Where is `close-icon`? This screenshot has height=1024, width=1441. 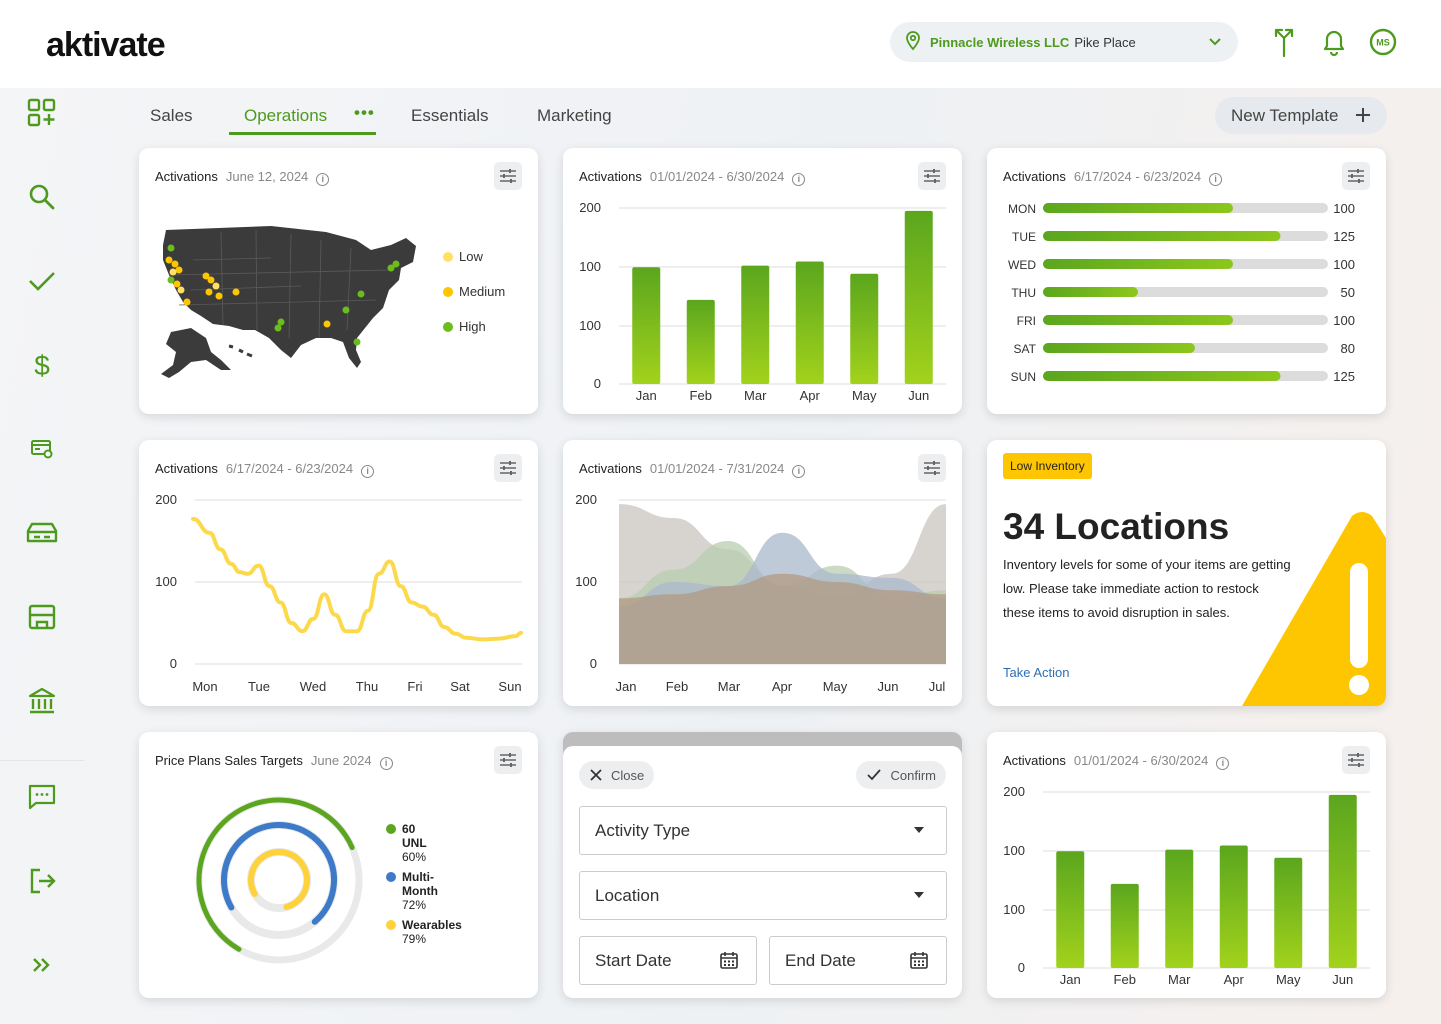 close-icon is located at coordinates (596, 775).